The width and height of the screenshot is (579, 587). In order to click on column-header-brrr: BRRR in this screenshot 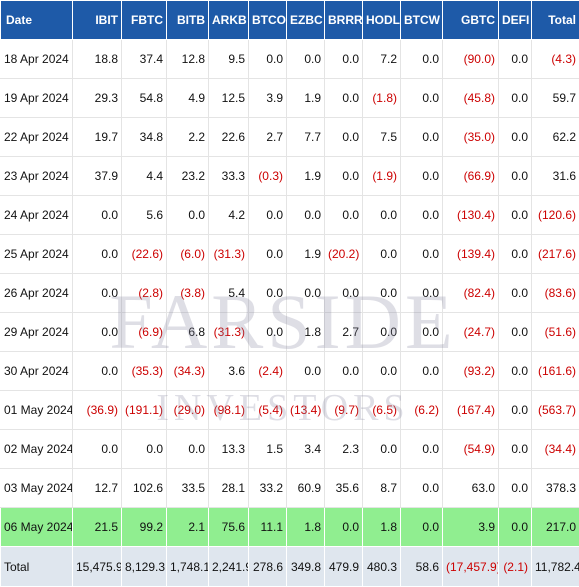, I will do `click(344, 20)`.